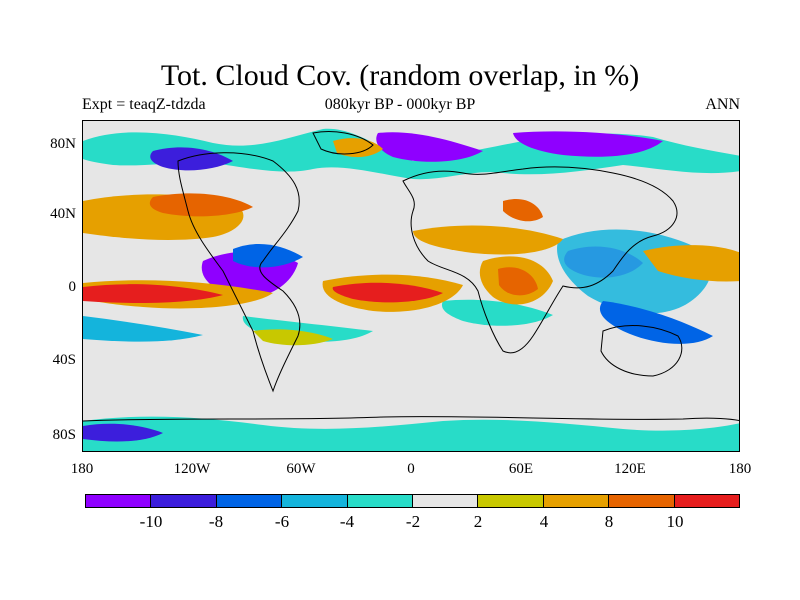 Image resolution: width=800 pixels, height=600 pixels. I want to click on y-tick-label: 0, so click(72, 287).